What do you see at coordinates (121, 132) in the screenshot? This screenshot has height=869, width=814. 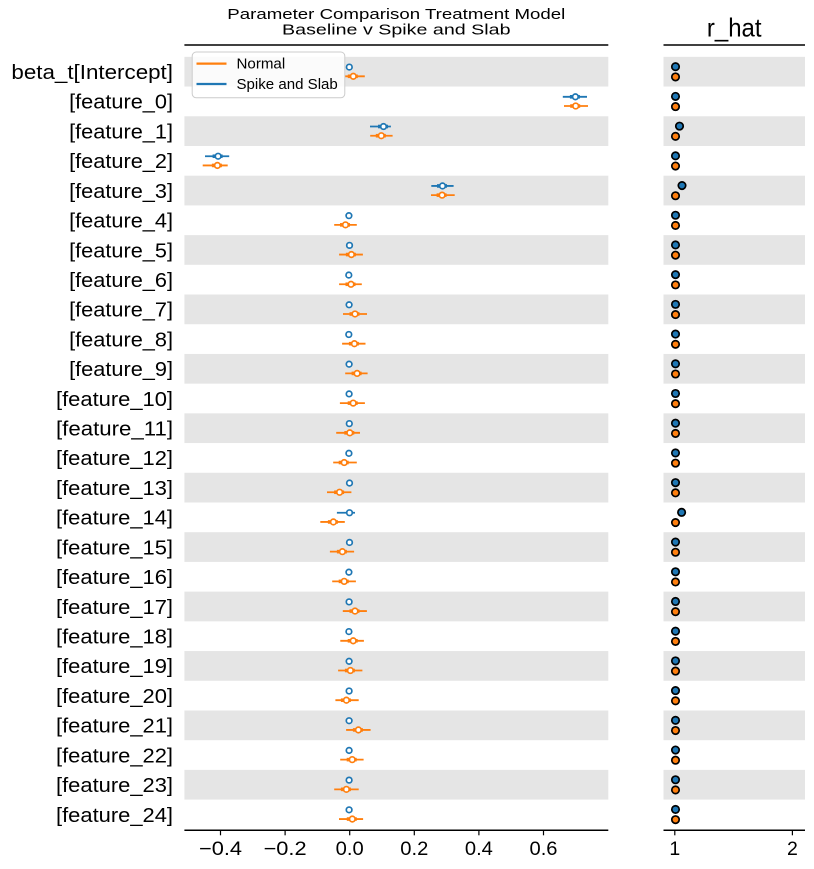 I see `svg-text: [feature_1]` at bounding box center [121, 132].